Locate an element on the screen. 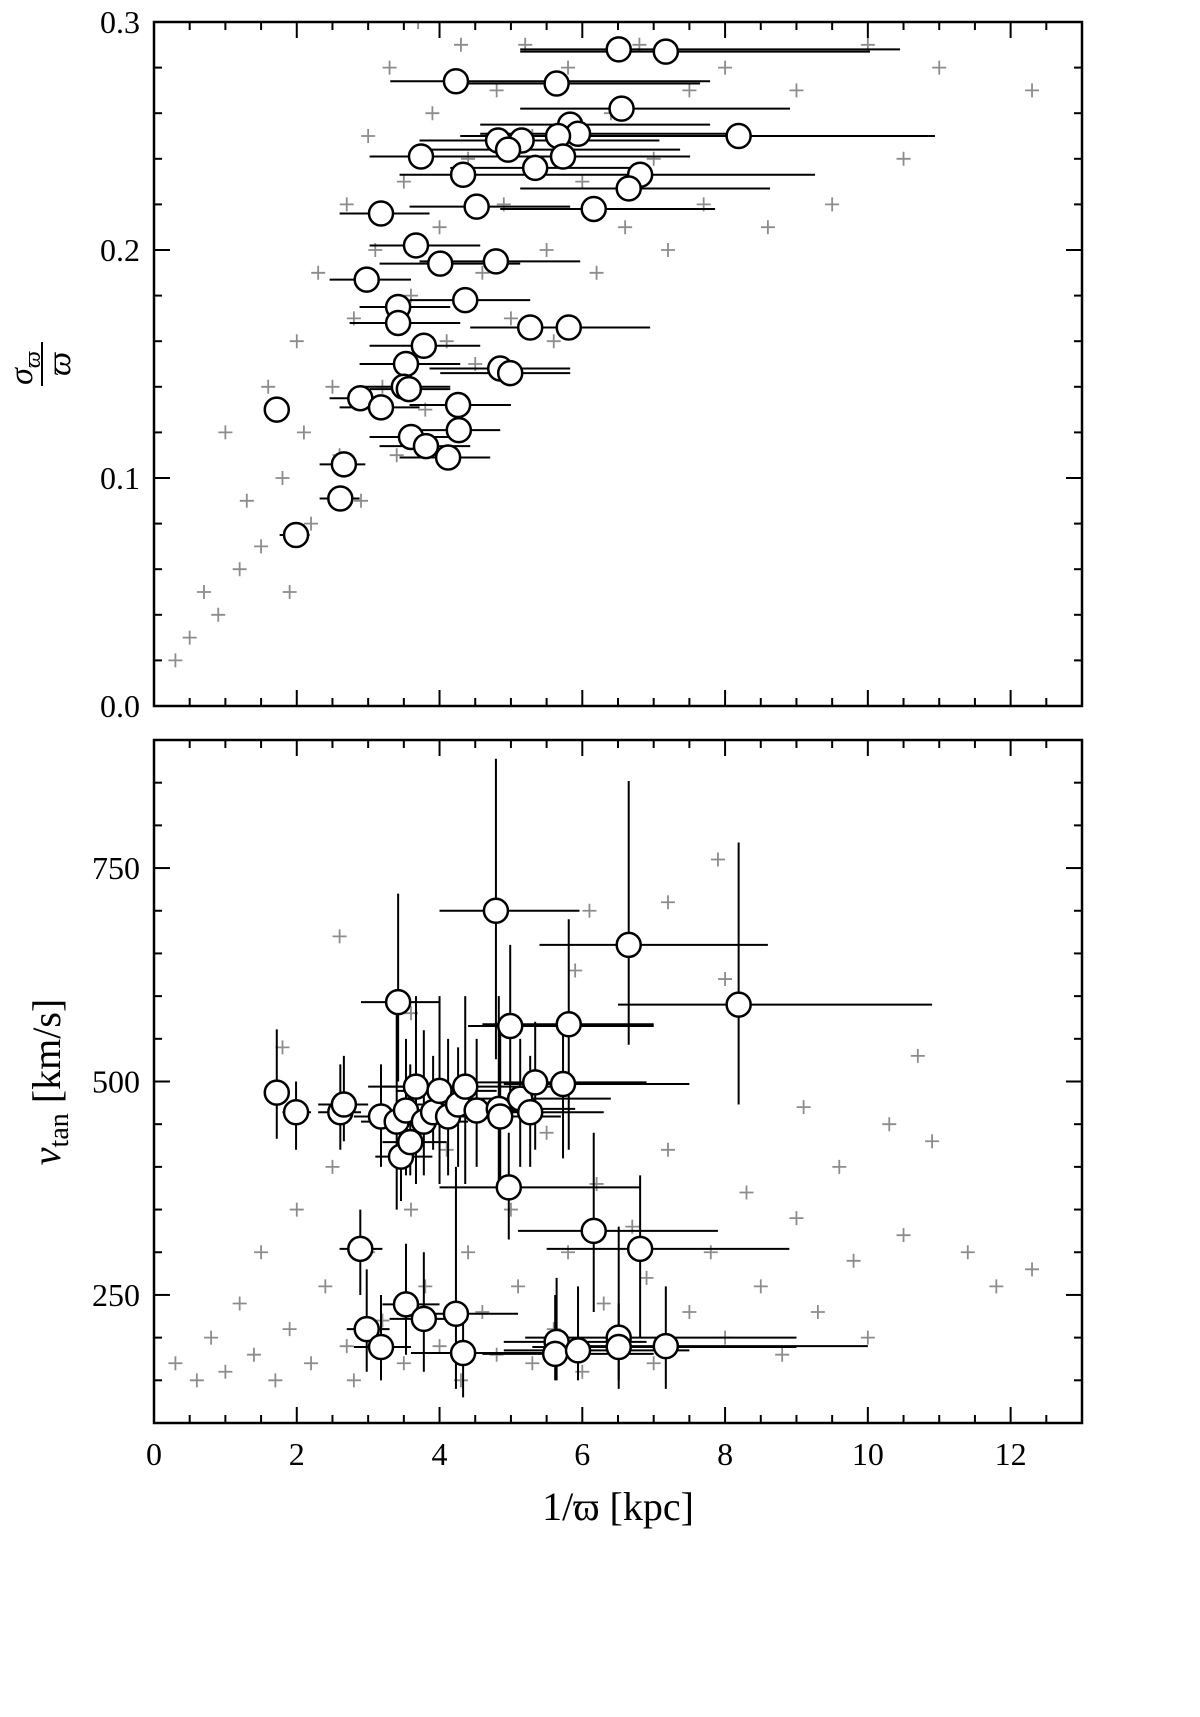  x-tick-label: 2 is located at coordinates (297, 1454).